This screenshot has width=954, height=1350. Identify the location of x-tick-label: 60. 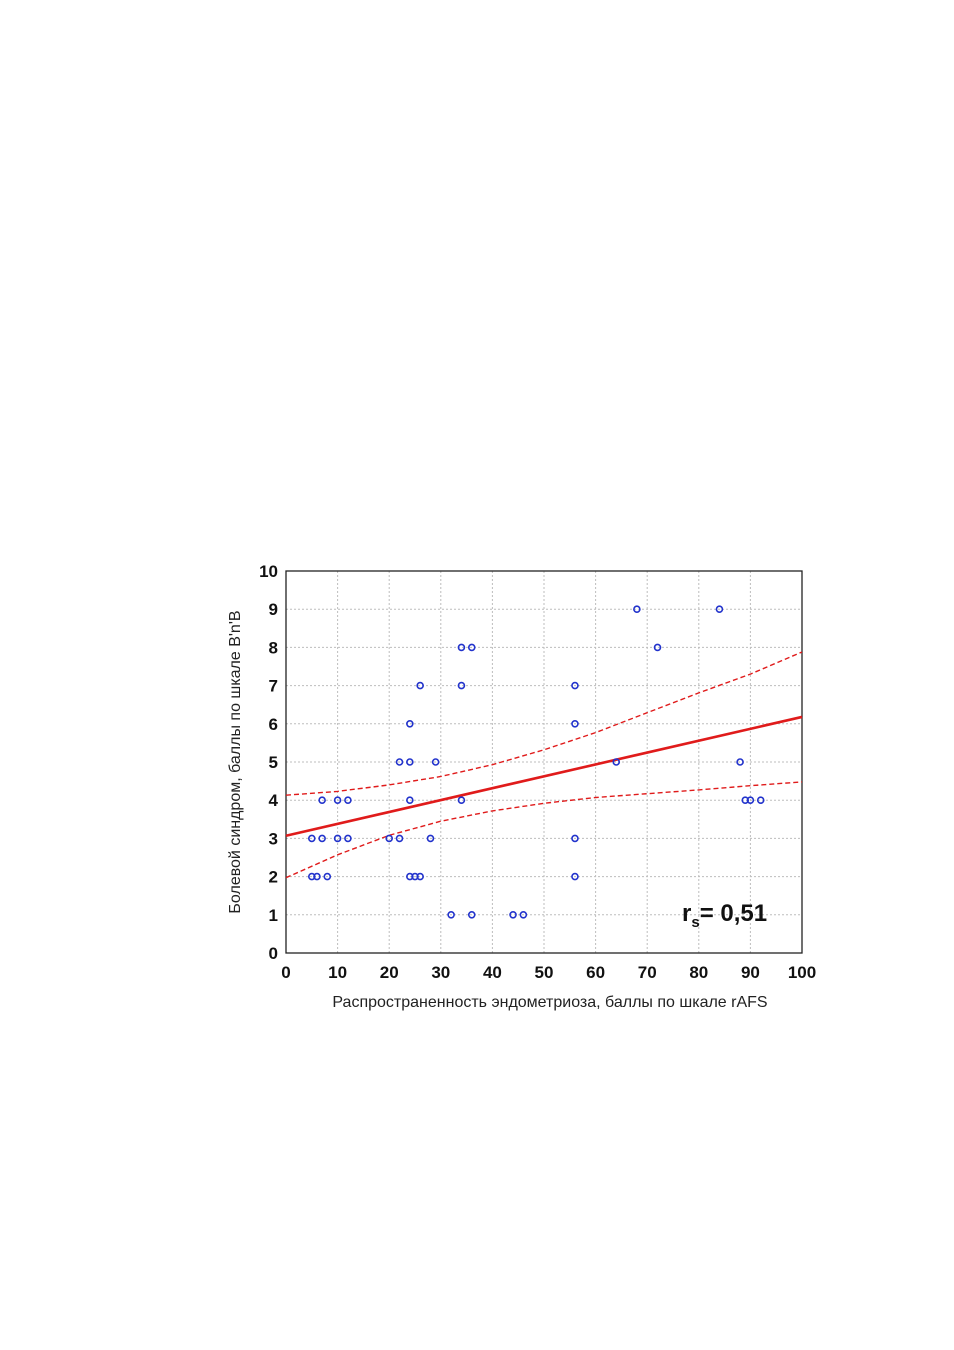
(595, 972).